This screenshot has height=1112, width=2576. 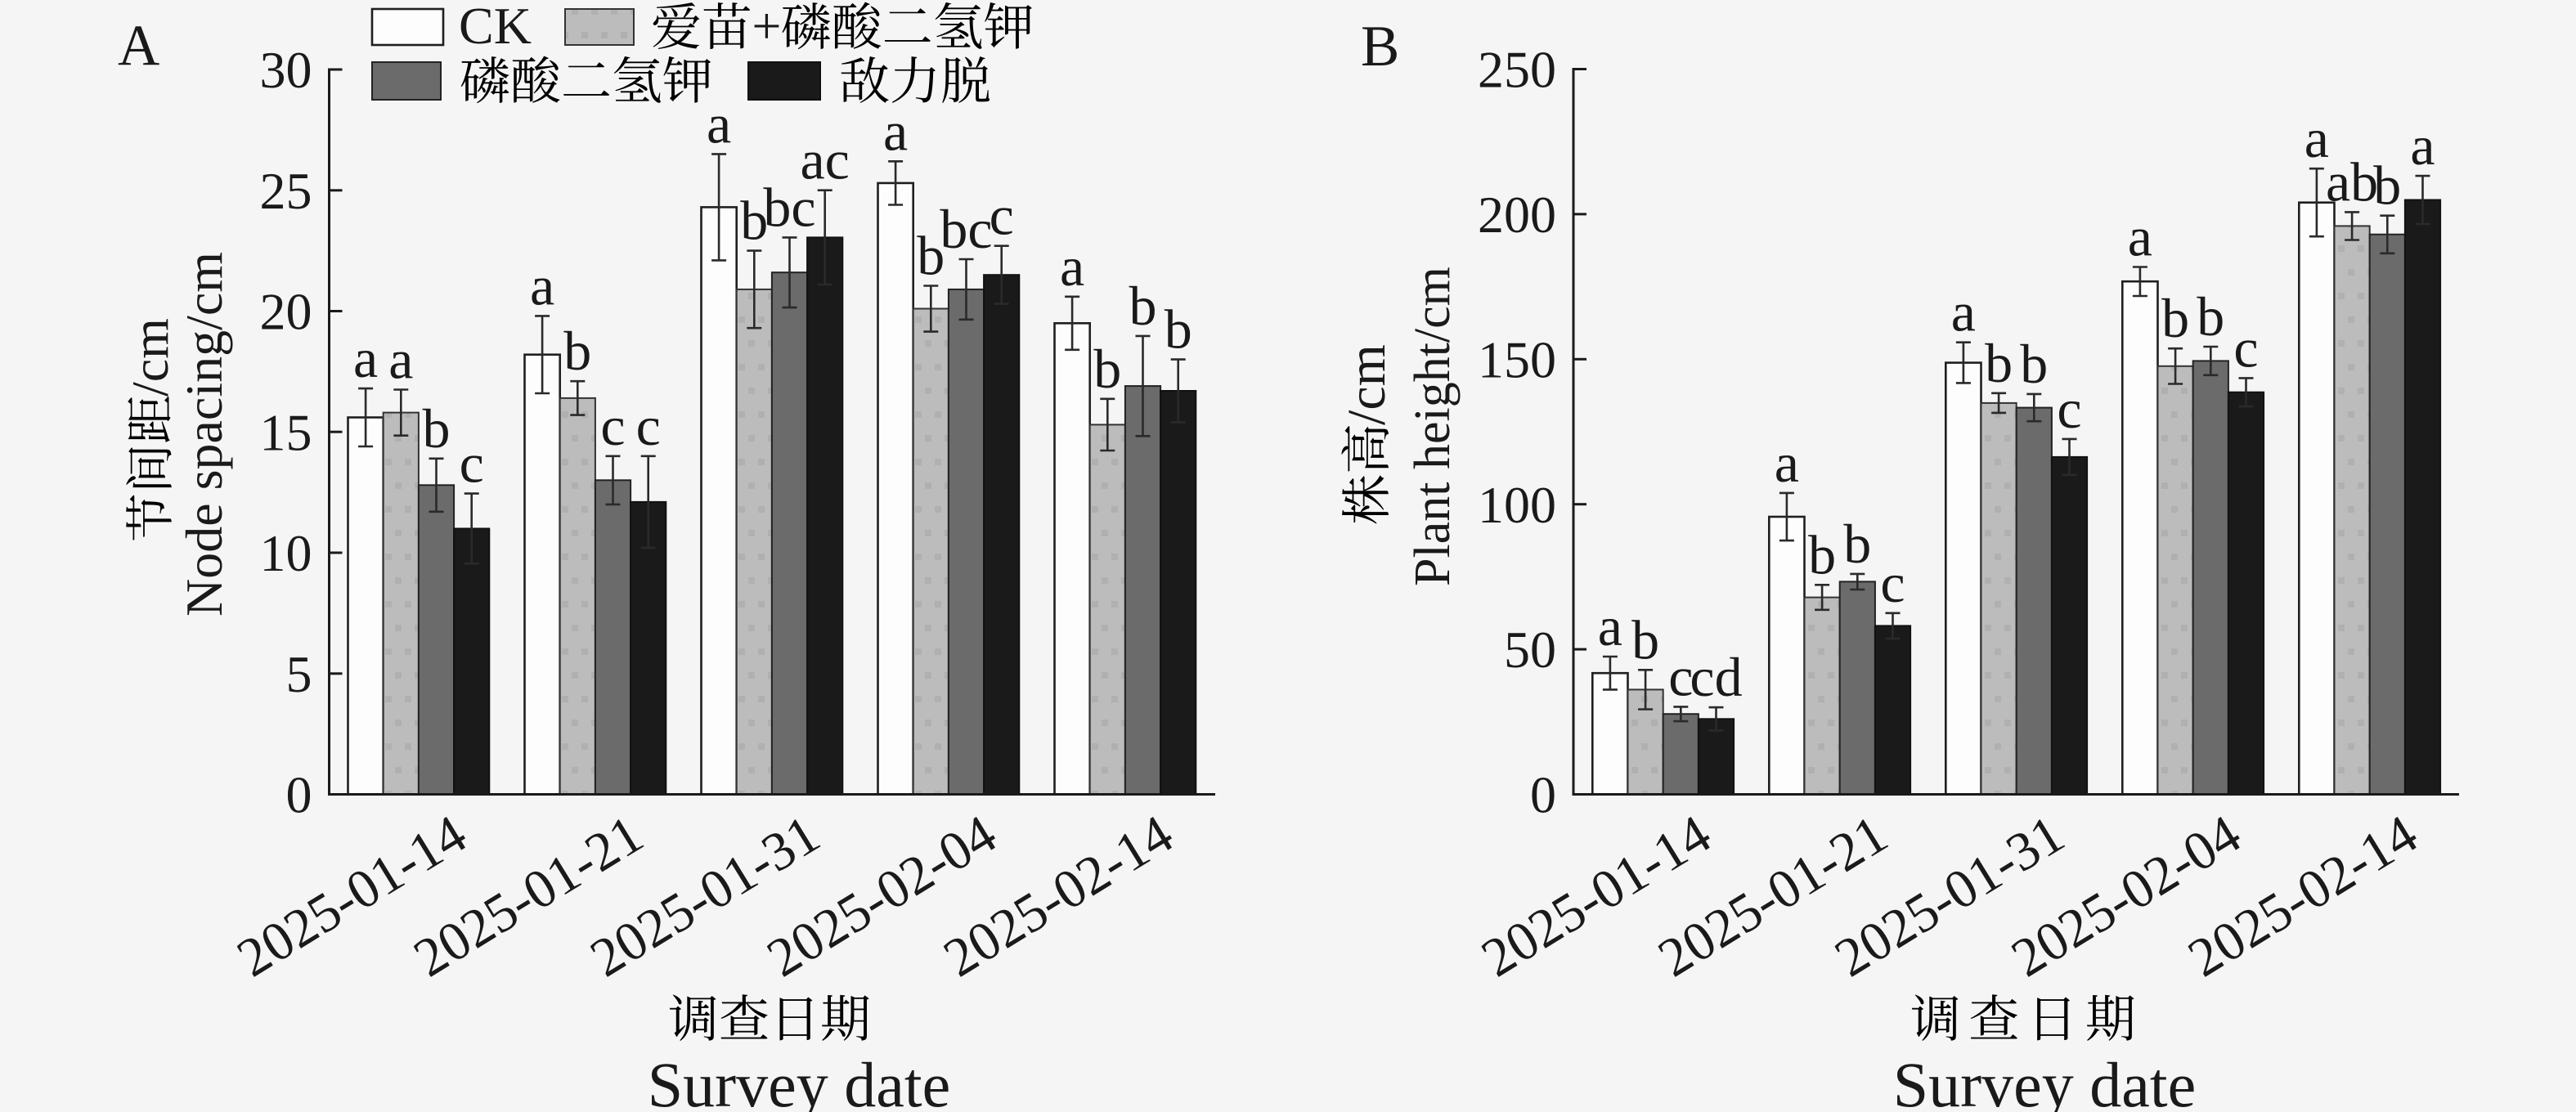 I want to click on svg-text: 10, so click(x=286, y=553).